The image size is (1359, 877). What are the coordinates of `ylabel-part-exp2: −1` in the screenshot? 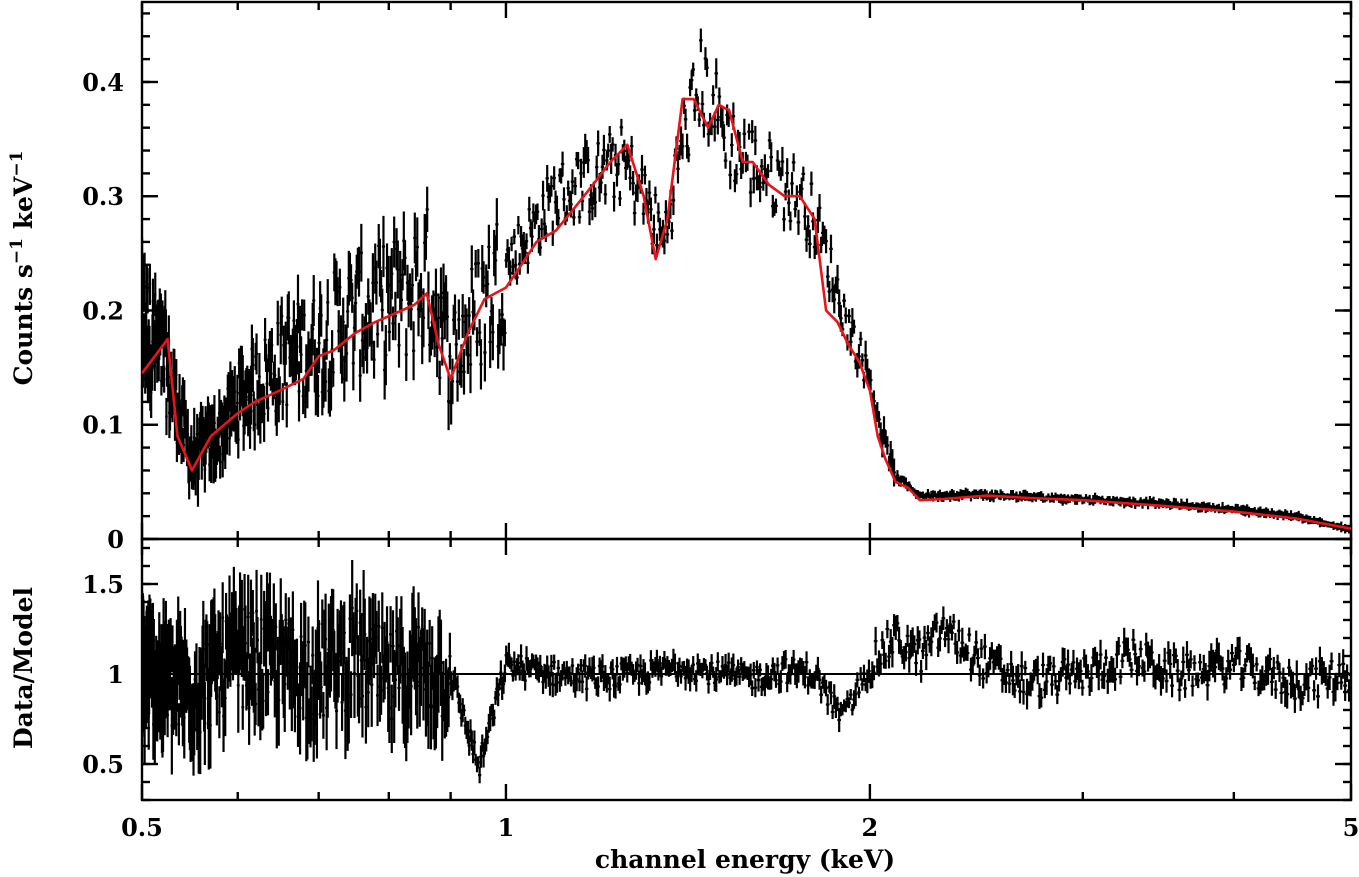 It's located at (17, 164).